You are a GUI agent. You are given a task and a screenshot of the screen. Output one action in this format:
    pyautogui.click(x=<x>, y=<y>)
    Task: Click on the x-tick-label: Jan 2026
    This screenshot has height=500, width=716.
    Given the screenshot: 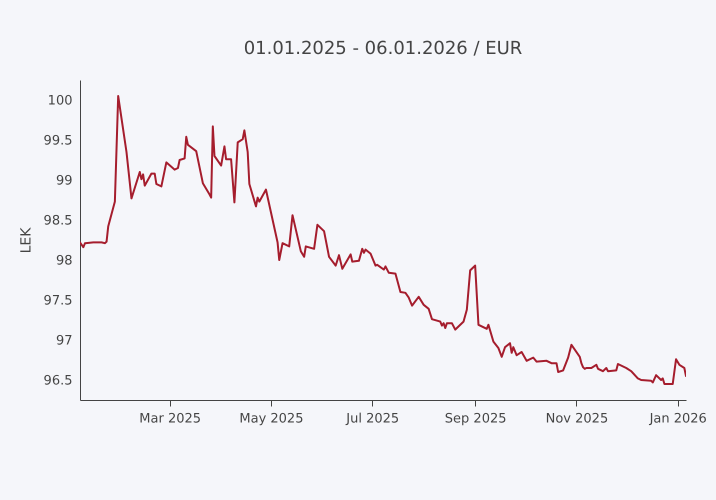 What is the action you would take?
    pyautogui.click(x=677, y=419)
    